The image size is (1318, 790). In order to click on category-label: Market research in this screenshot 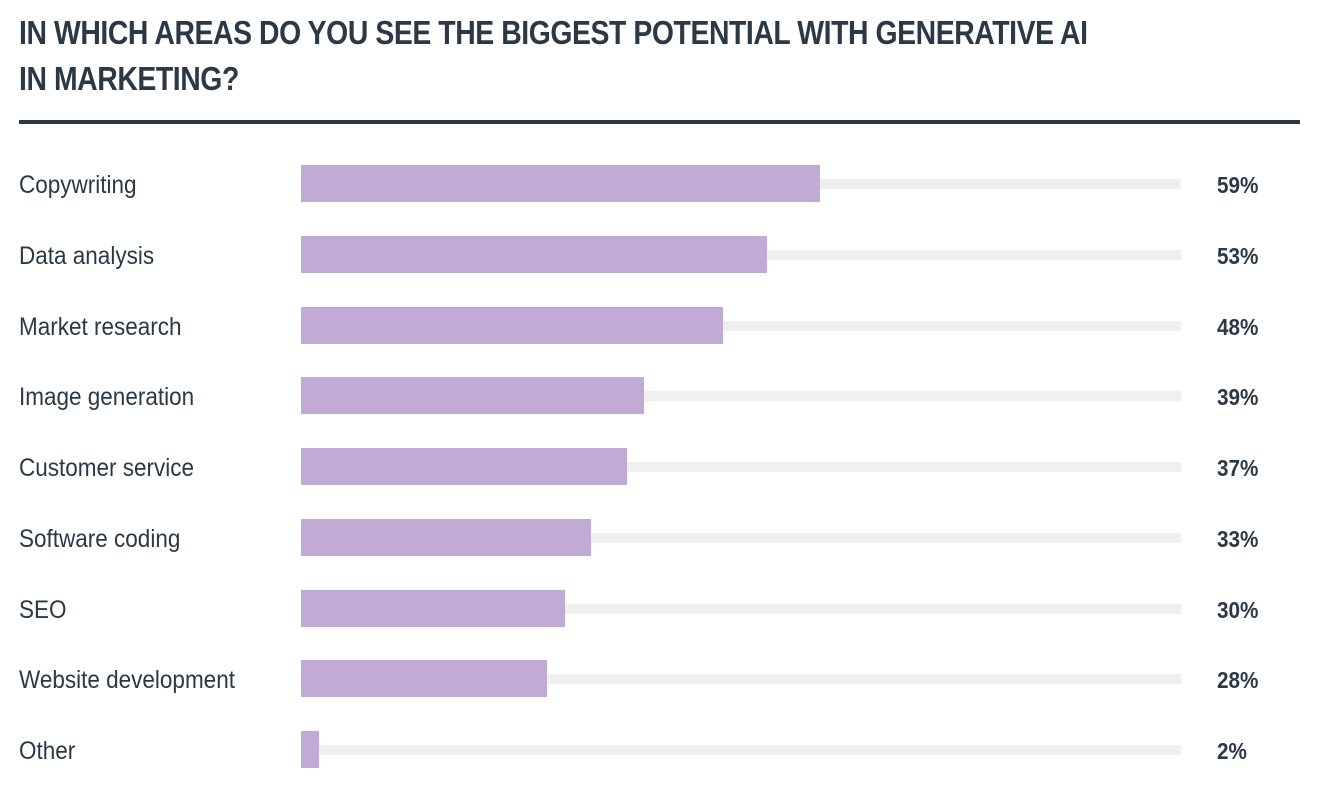, I will do `click(100, 326)`.